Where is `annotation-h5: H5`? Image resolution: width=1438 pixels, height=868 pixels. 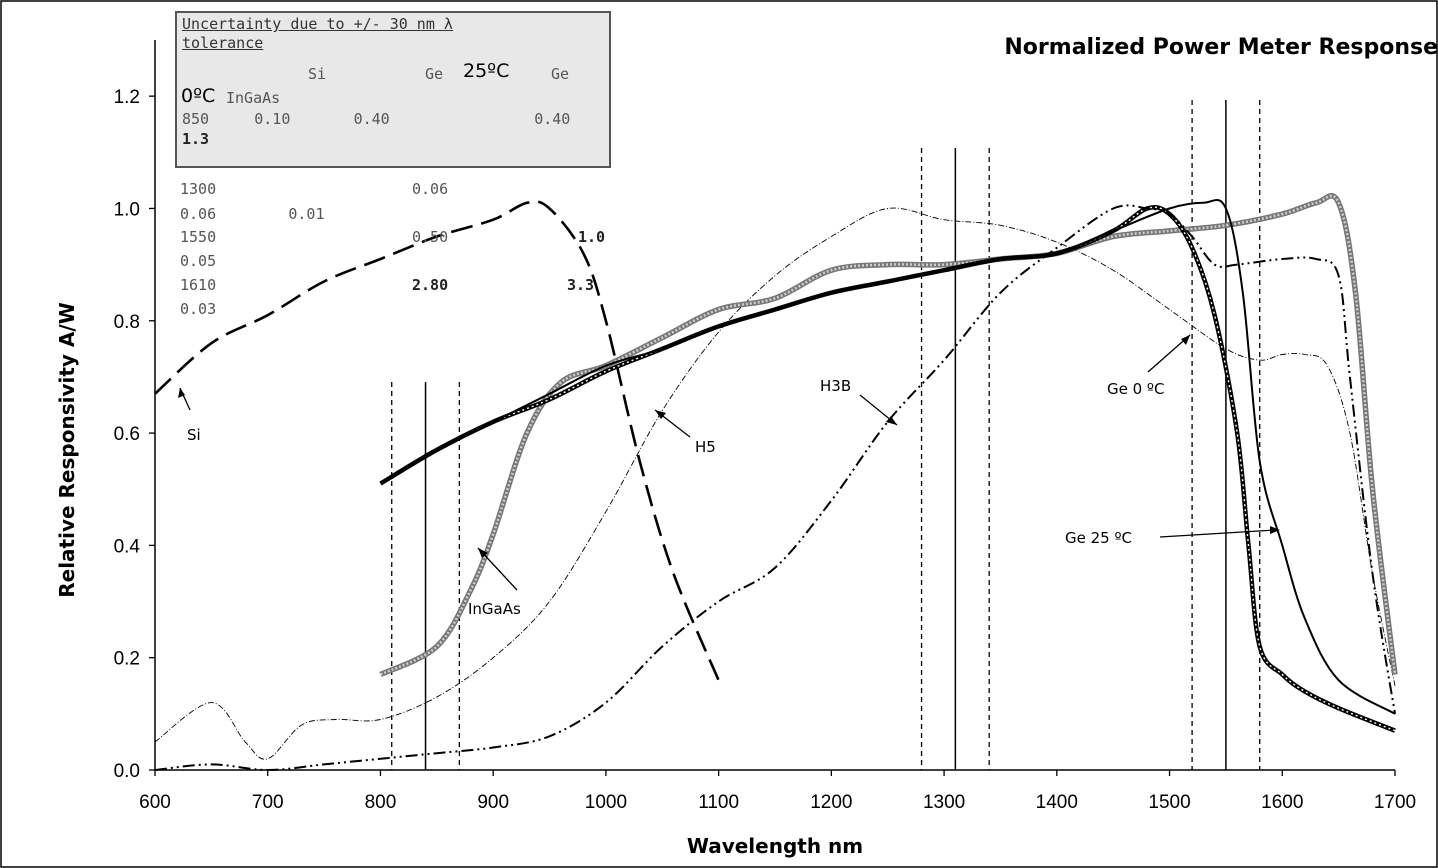 annotation-h5: H5 is located at coordinates (685, 432).